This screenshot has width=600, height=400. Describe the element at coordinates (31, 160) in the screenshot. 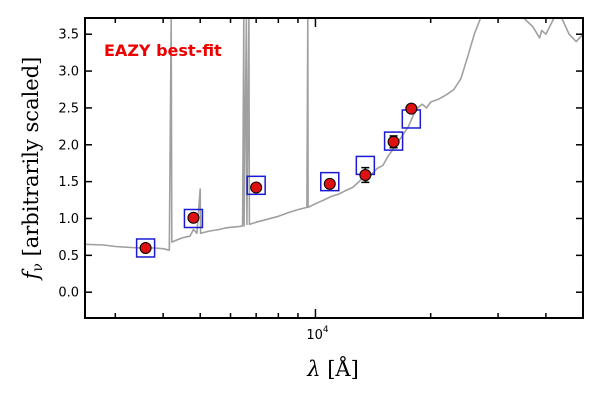

I see `y-axis-text: [arbitrarily scaled]` at that location.